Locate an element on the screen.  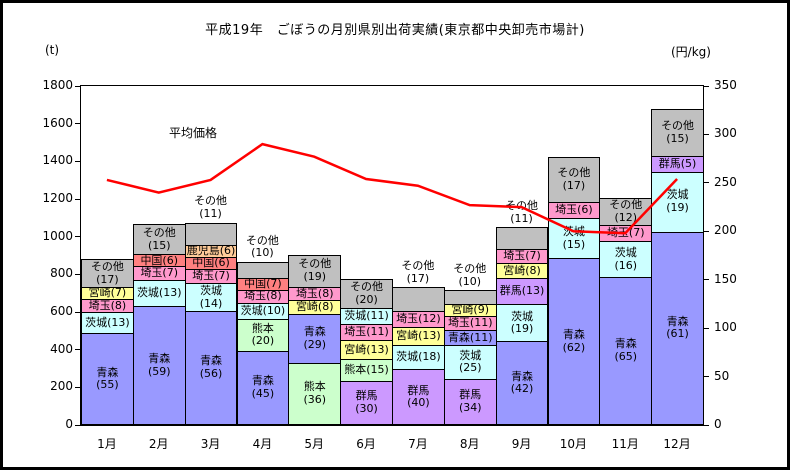
left-axis-tick-label: 800 is located at coordinates (61, 273).